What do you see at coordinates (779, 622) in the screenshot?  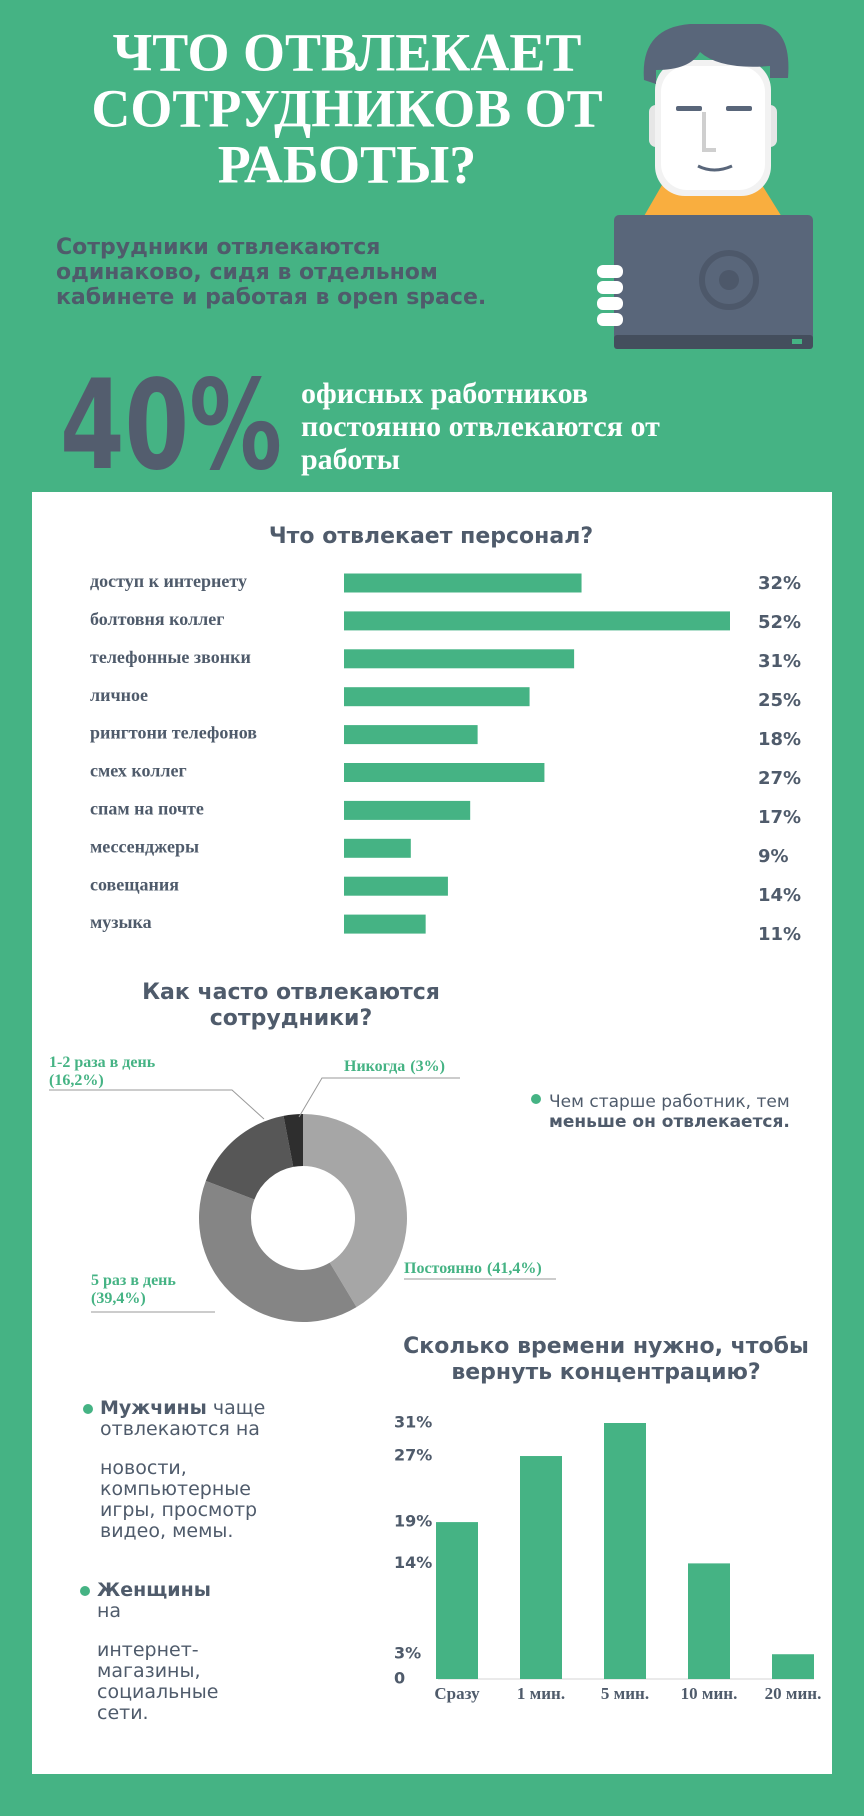 I see `value-label: 52%` at bounding box center [779, 622].